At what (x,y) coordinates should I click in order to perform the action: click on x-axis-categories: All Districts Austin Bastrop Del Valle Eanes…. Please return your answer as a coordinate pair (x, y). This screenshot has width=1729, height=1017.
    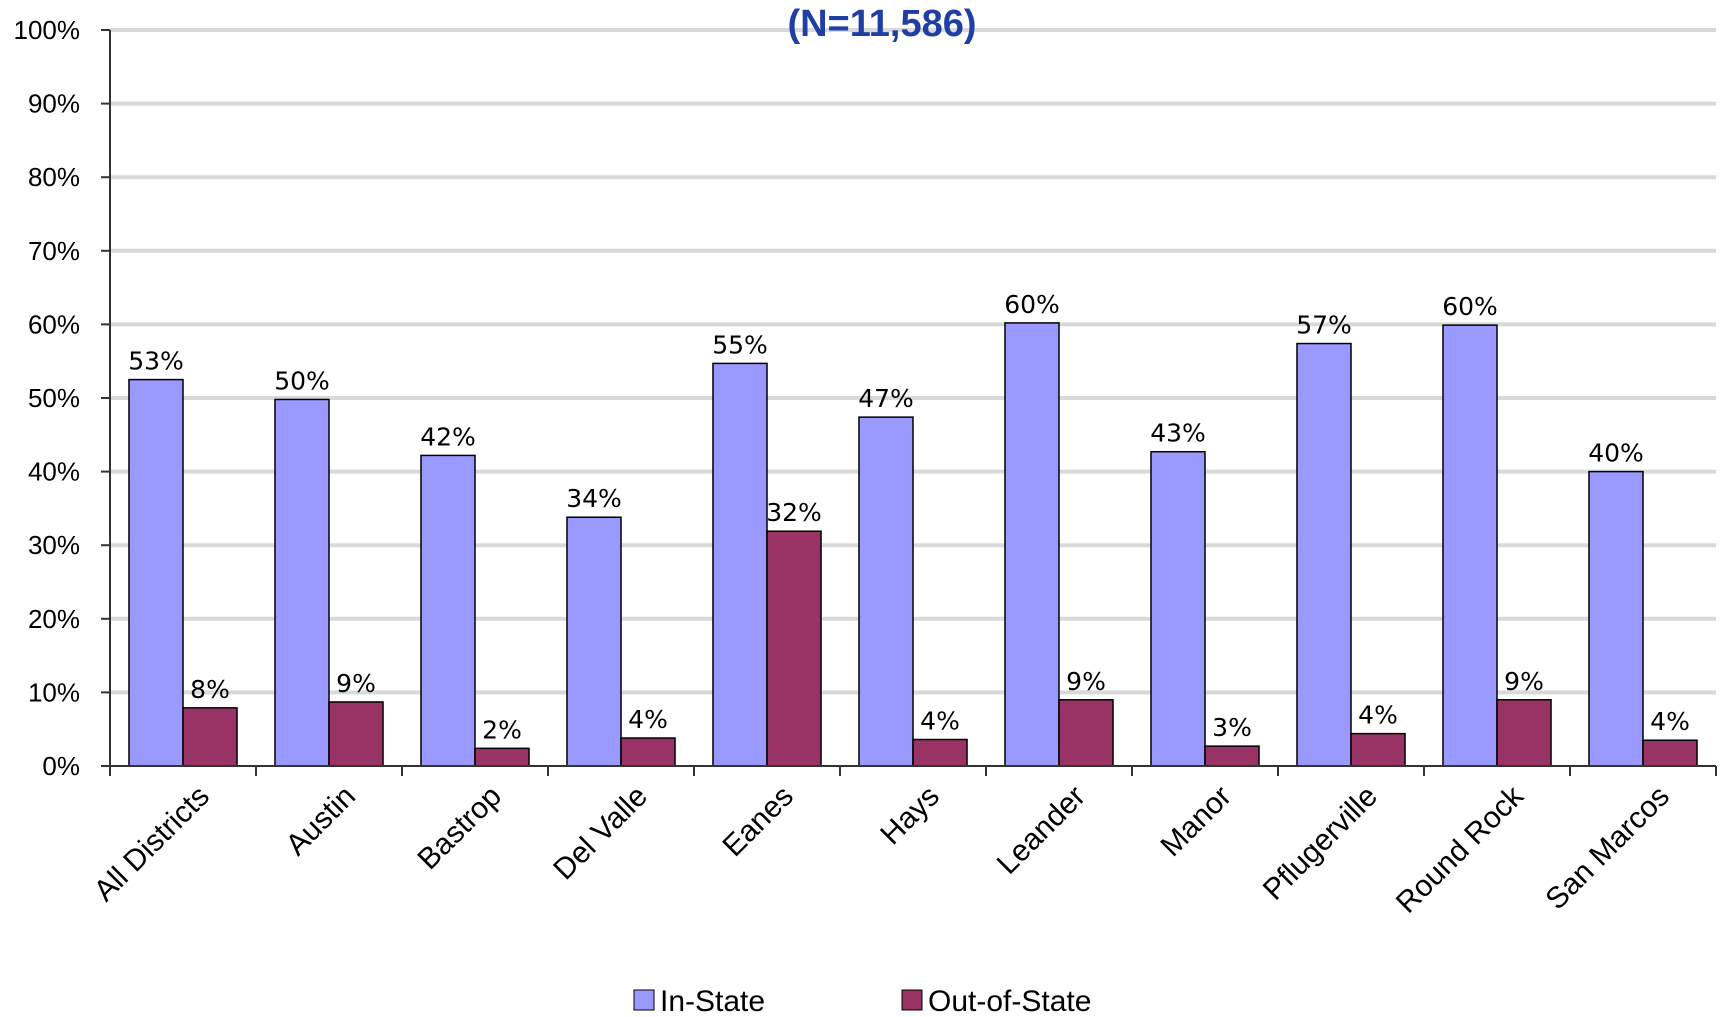
    Looking at the image, I should click on (882, 849).